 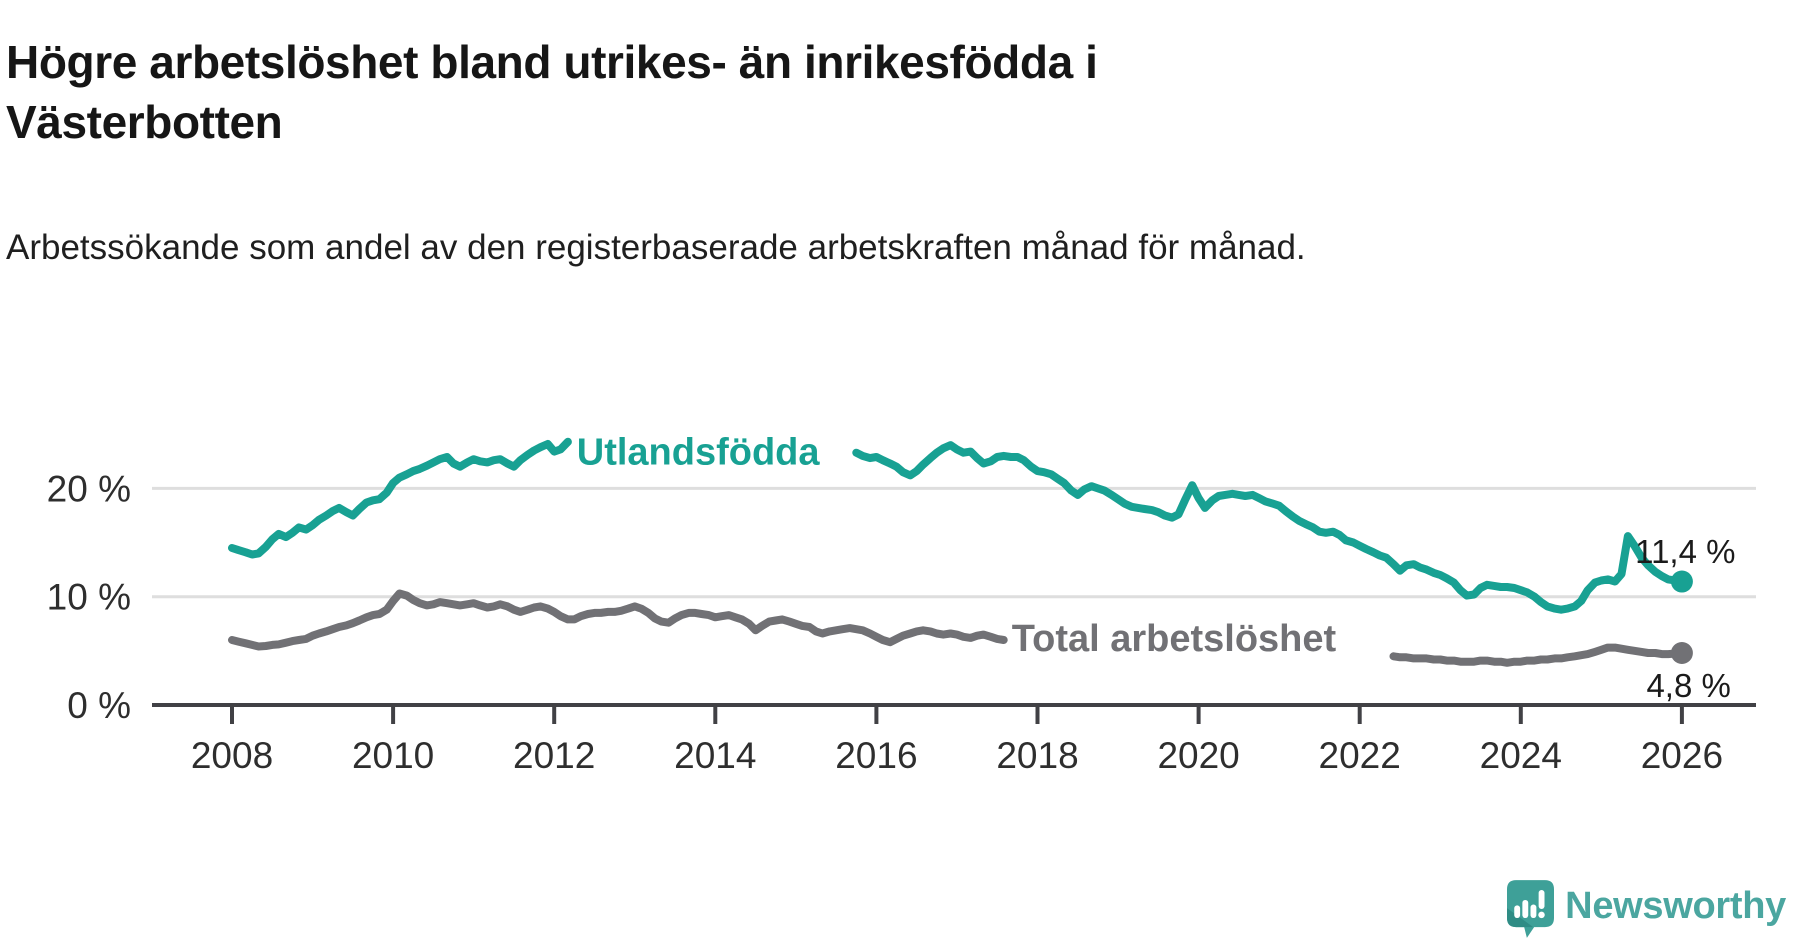 What do you see at coordinates (1681, 653) in the screenshot?
I see `series-end-dot-total-arbetsloshet` at bounding box center [1681, 653].